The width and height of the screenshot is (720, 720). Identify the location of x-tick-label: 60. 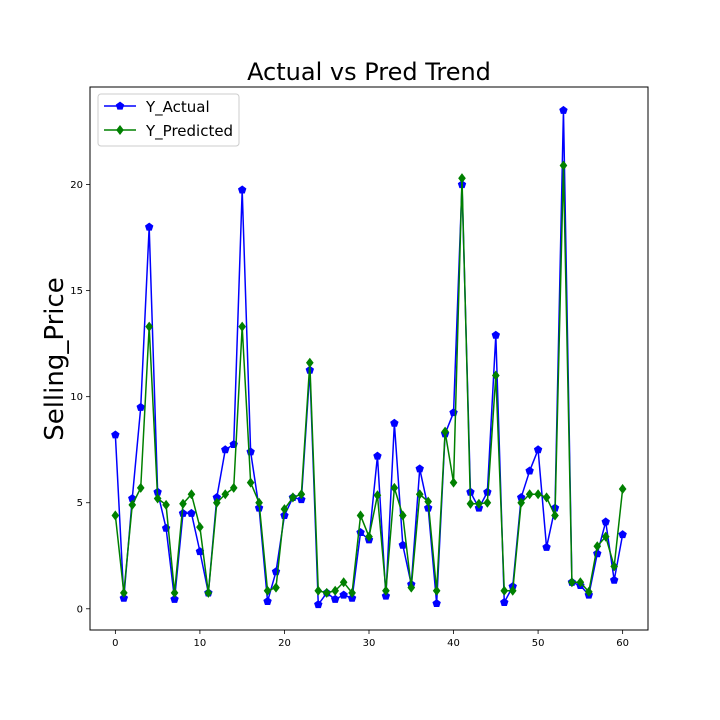
(622, 643).